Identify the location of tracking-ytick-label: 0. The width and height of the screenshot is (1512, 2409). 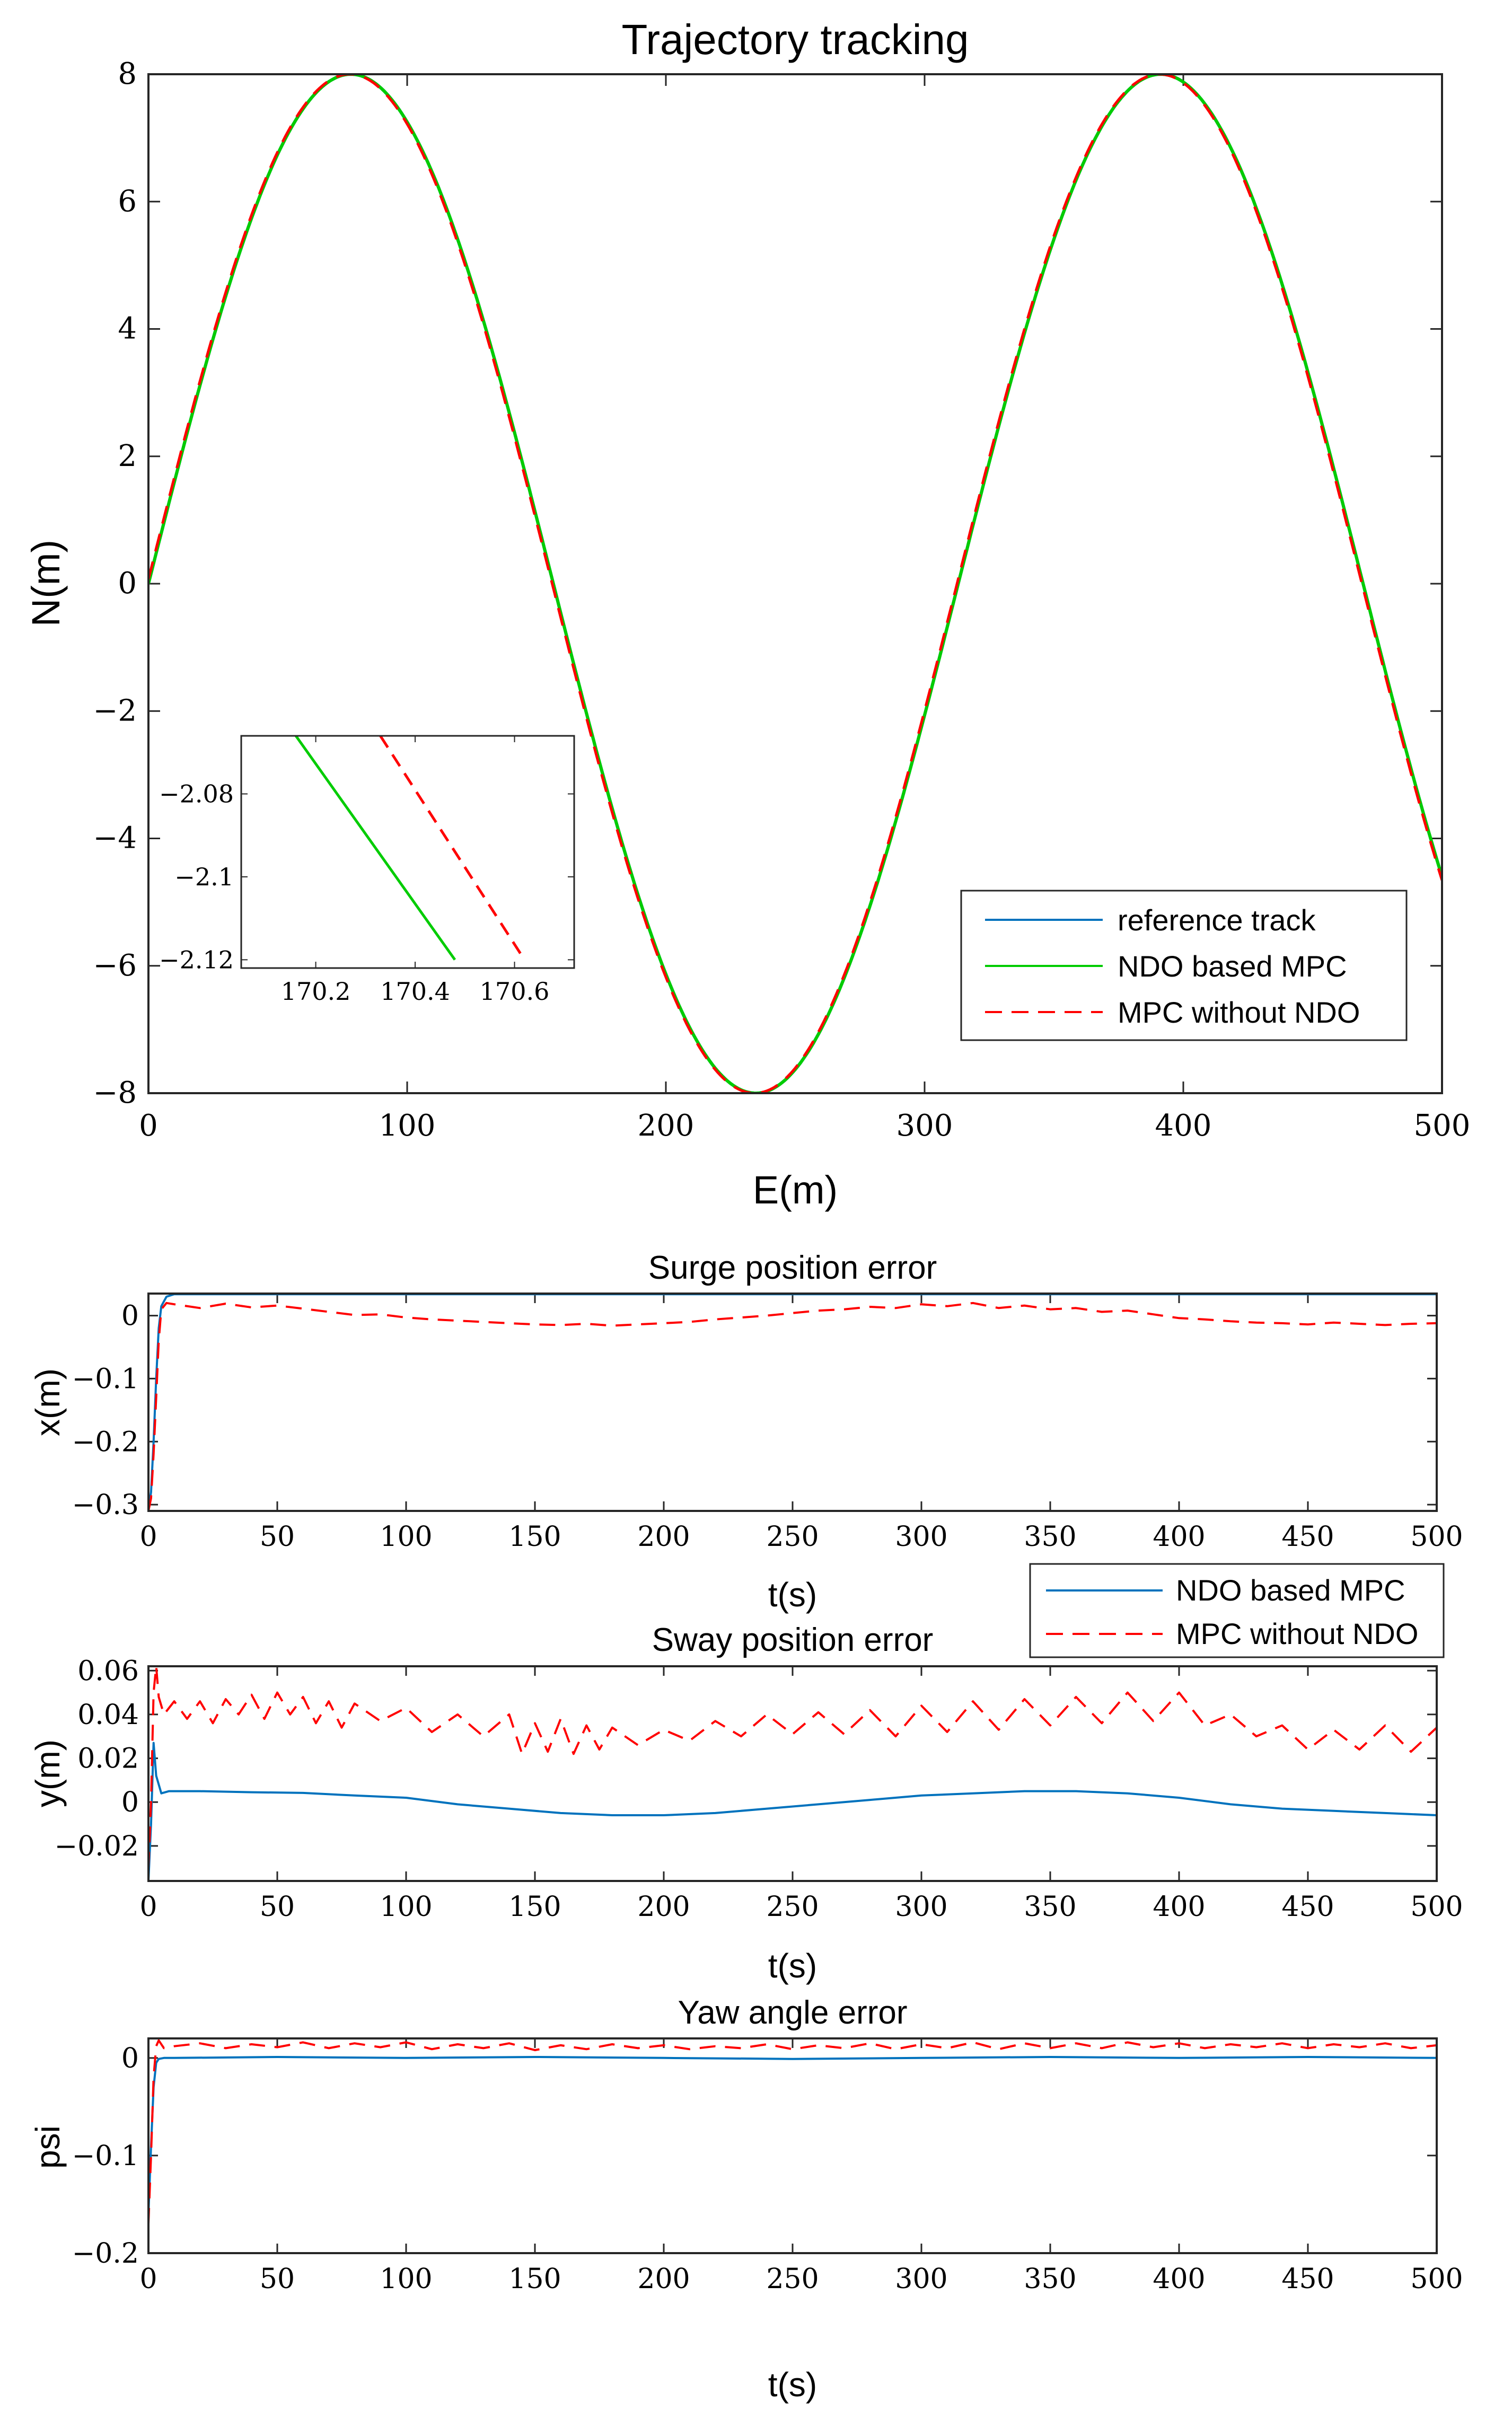
(128, 583).